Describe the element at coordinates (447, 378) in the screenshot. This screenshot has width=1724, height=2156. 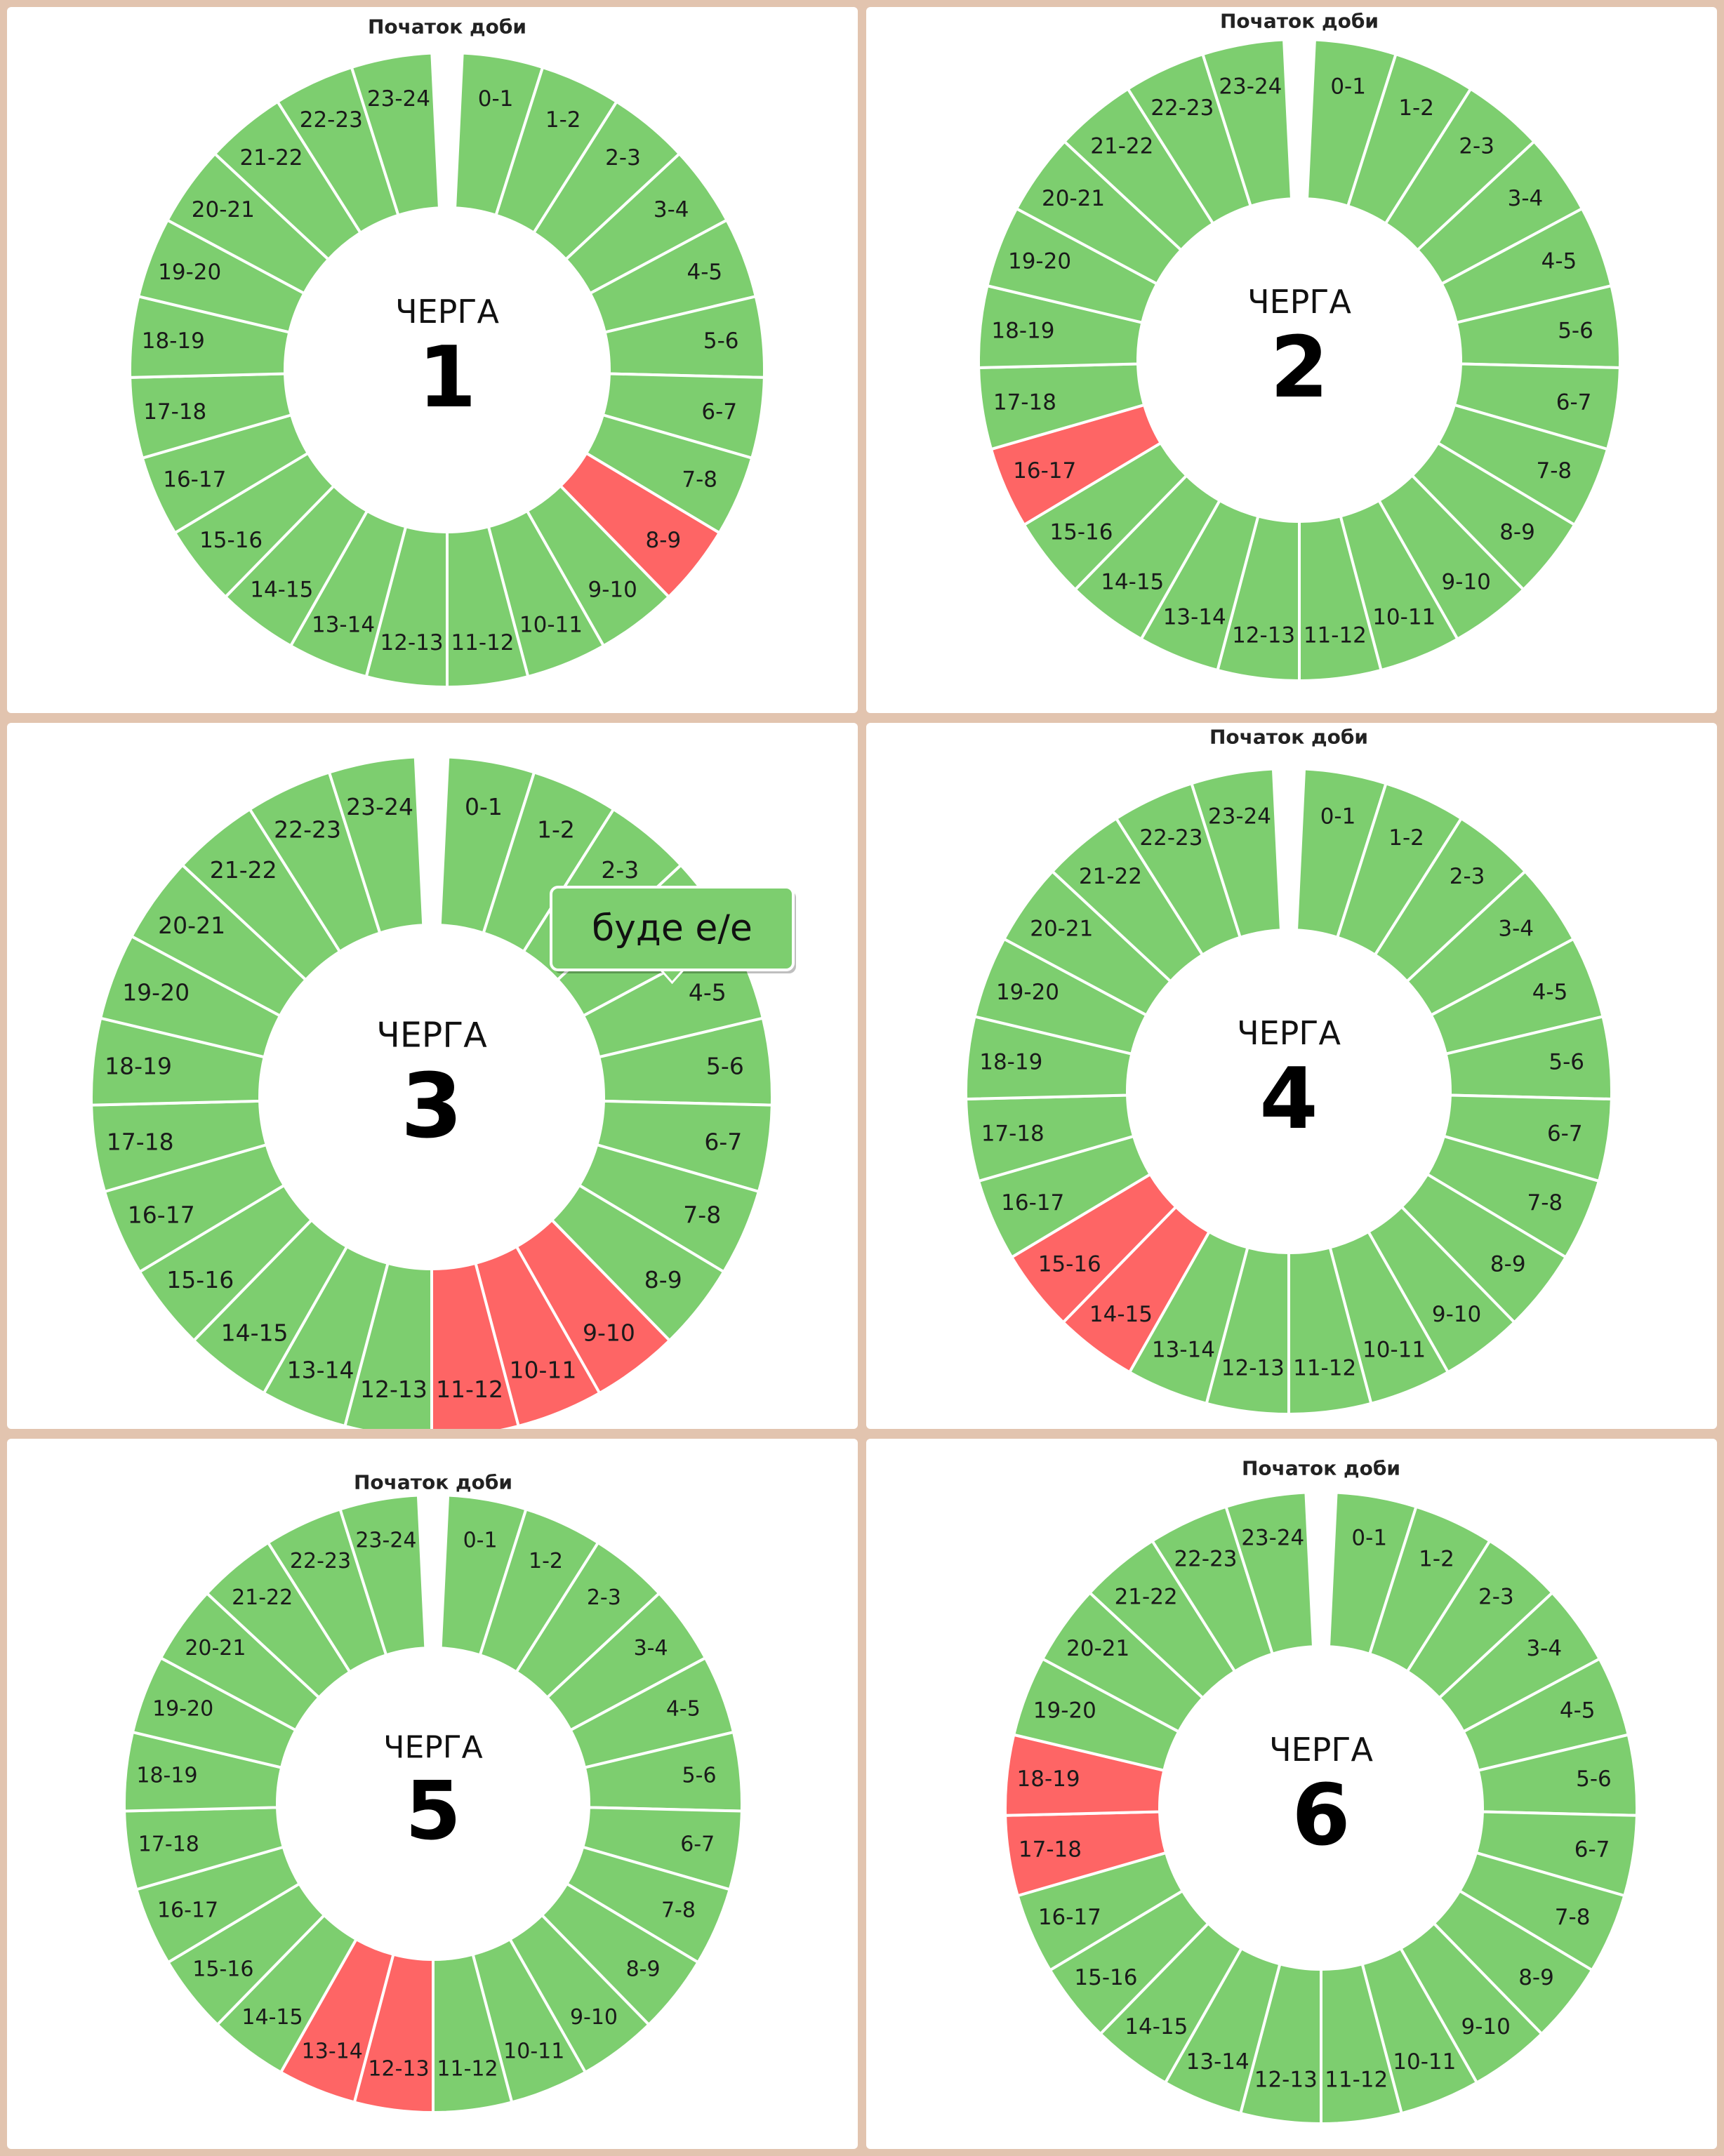
I see `queue-number: 1` at that location.